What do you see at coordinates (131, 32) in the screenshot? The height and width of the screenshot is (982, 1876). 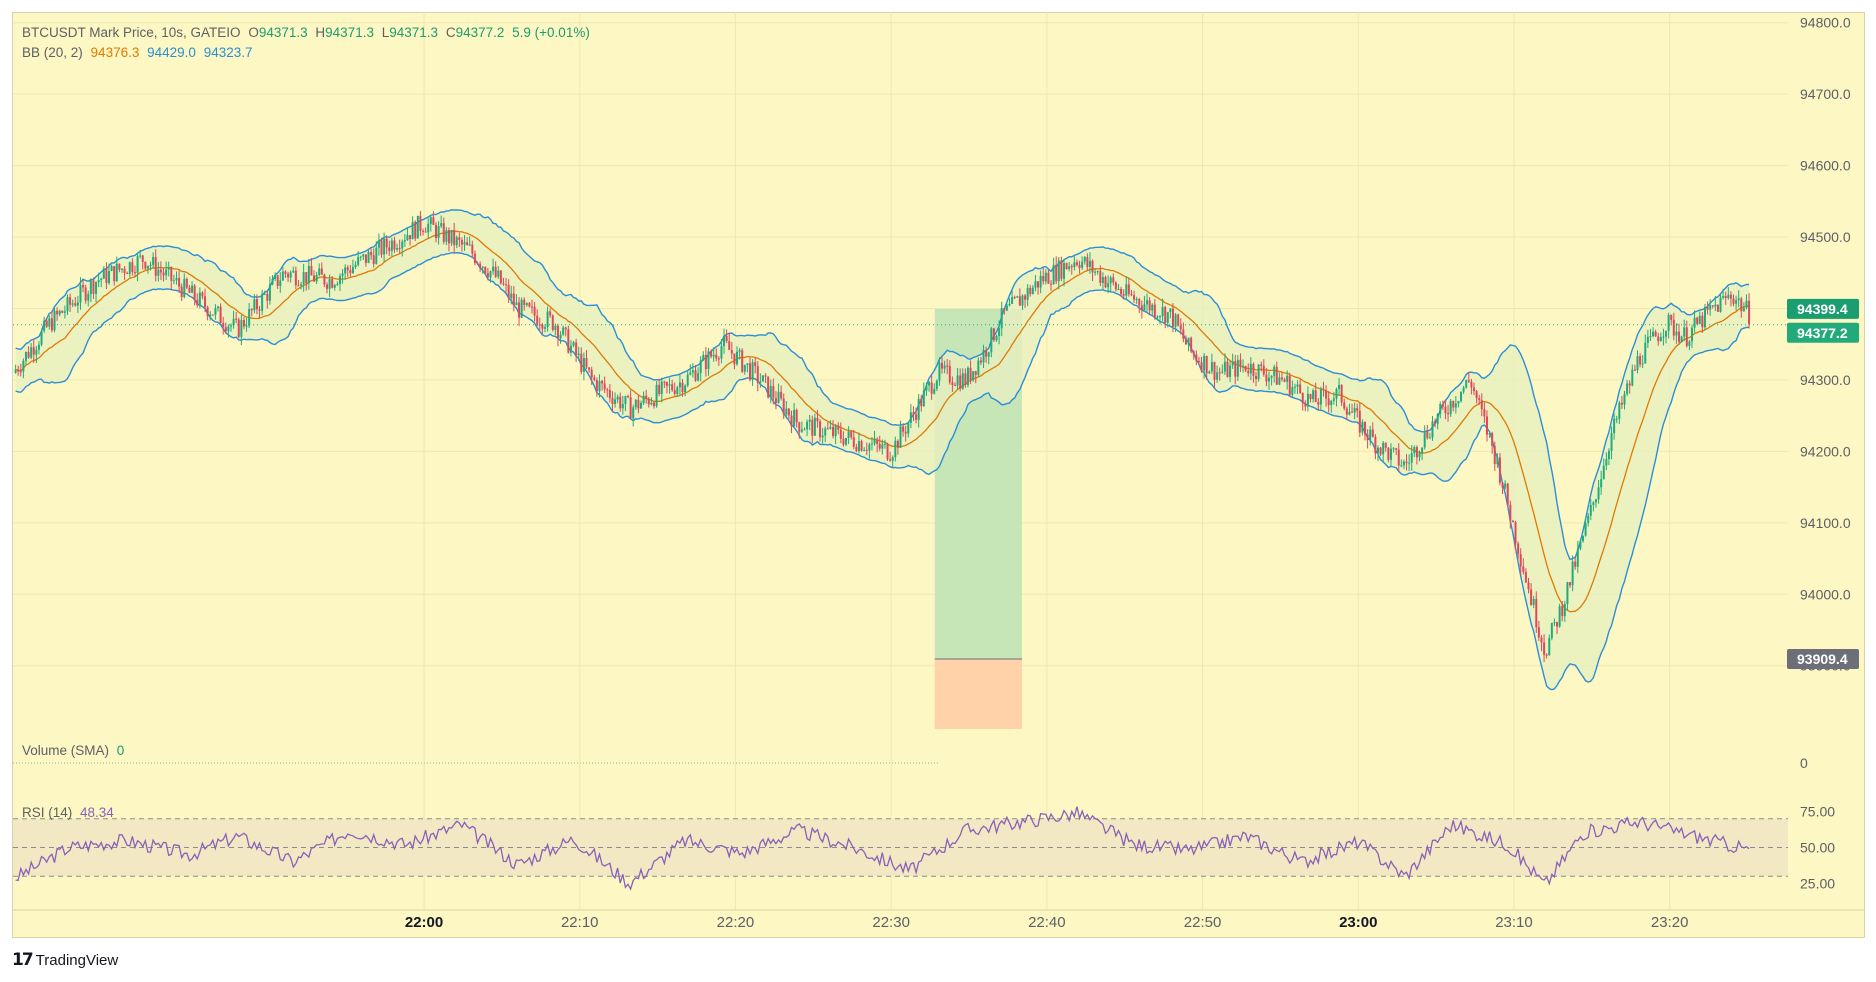 I see `symbol-title: BTCUSDT Mark Price, 10s, GATEIO` at bounding box center [131, 32].